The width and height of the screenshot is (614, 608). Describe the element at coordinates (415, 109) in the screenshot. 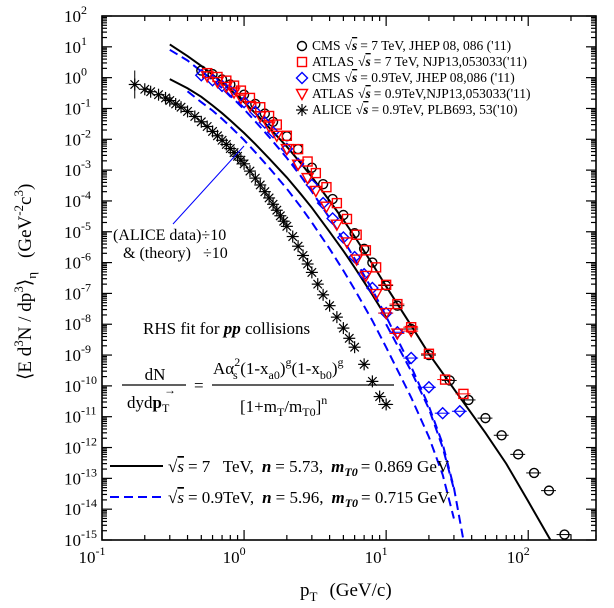

I see `legend-entry-5: ALICE √s = 0.9TeV, PLB693, 53('10)` at that location.